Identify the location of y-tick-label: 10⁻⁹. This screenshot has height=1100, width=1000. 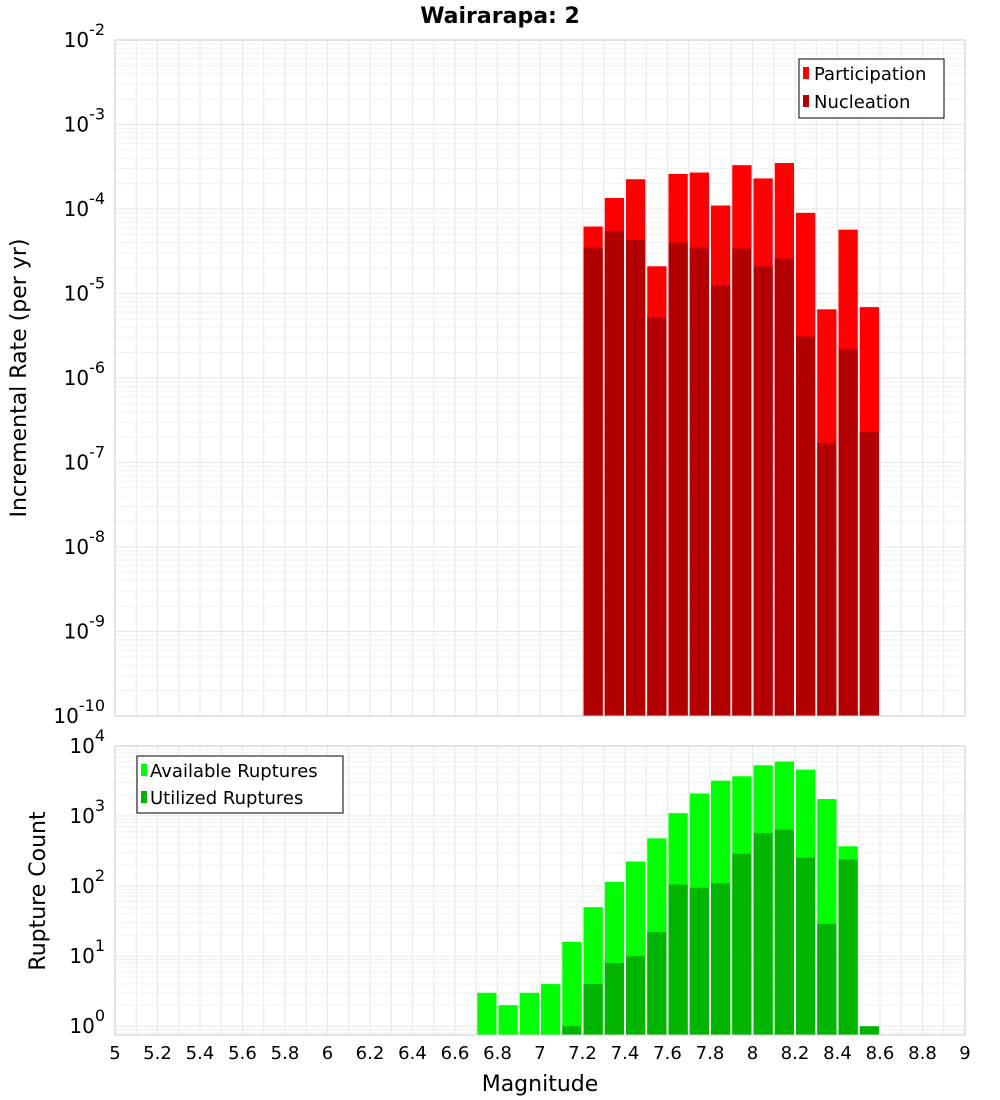
(84, 628).